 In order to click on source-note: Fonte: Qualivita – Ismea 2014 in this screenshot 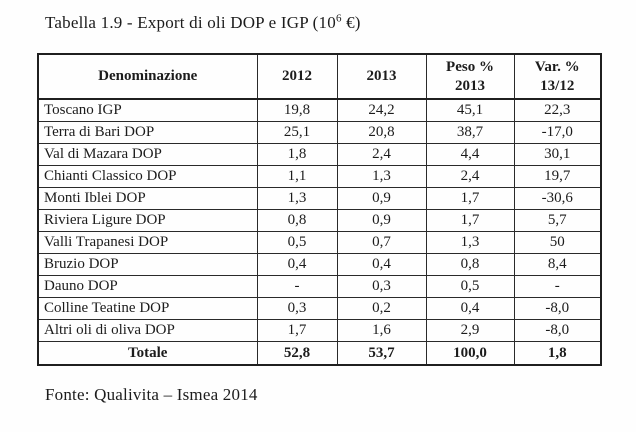, I will do `click(151, 394)`.